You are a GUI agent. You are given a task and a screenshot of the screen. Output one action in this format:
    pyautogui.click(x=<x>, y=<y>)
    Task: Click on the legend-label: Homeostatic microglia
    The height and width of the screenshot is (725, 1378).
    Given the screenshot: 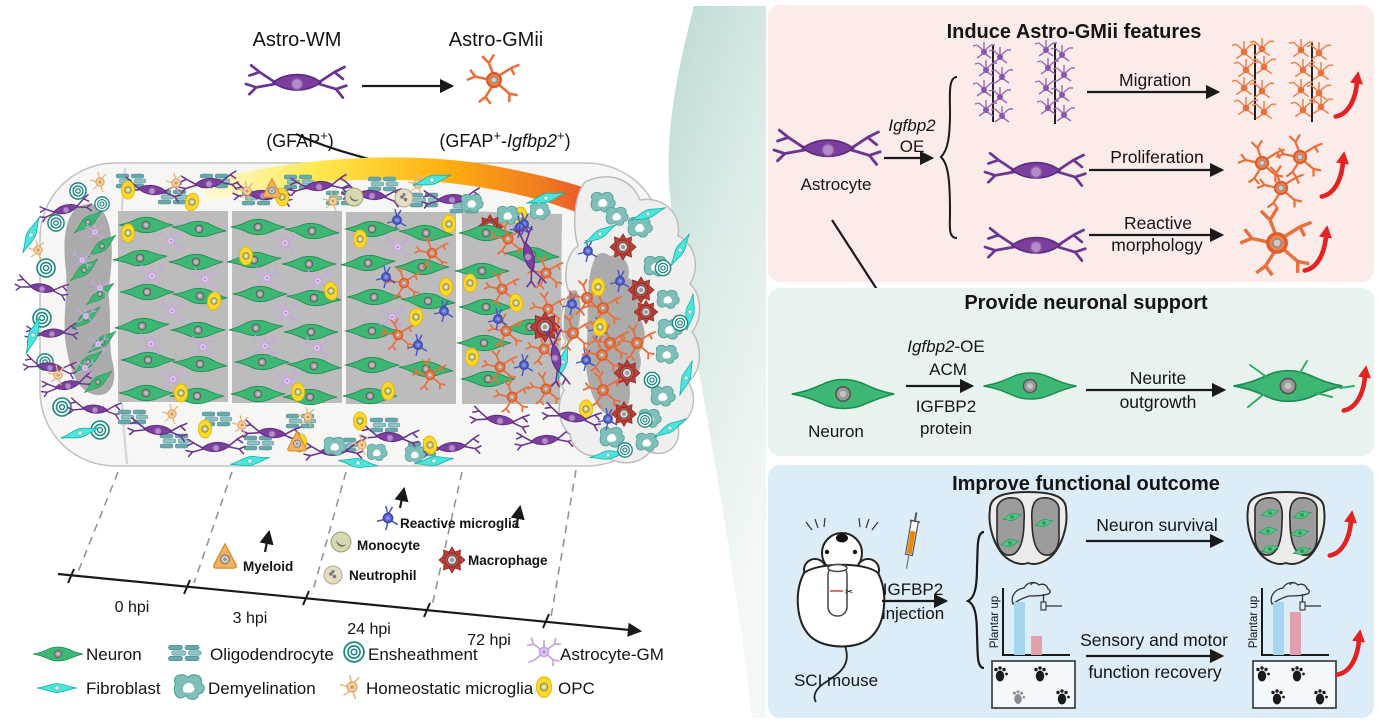 What is the action you would take?
    pyautogui.click(x=450, y=688)
    